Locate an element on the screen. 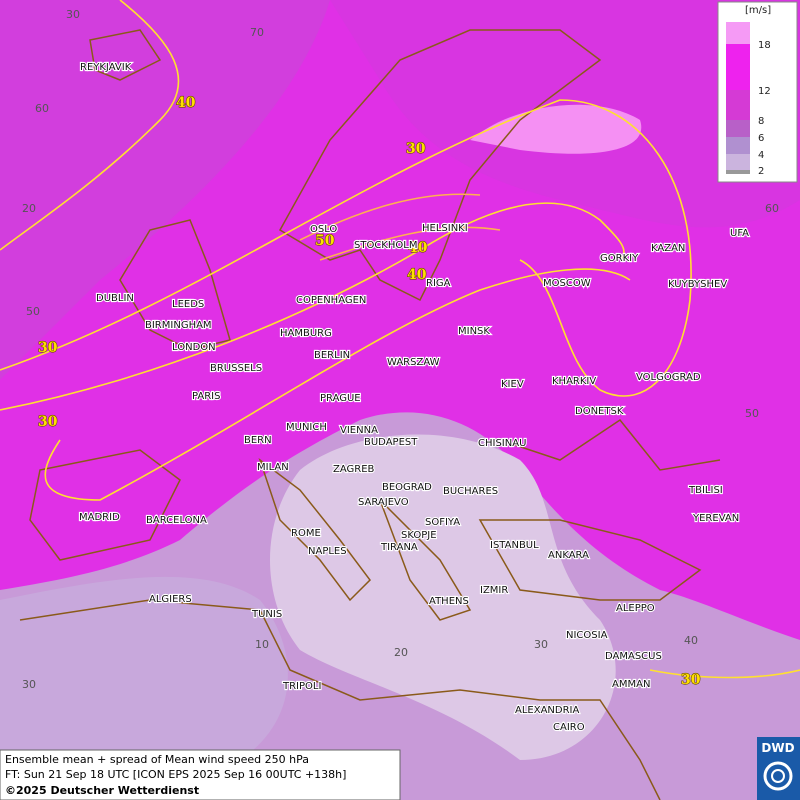 The width and height of the screenshot is (800, 800). city-label: MILAN is located at coordinates (273, 467).